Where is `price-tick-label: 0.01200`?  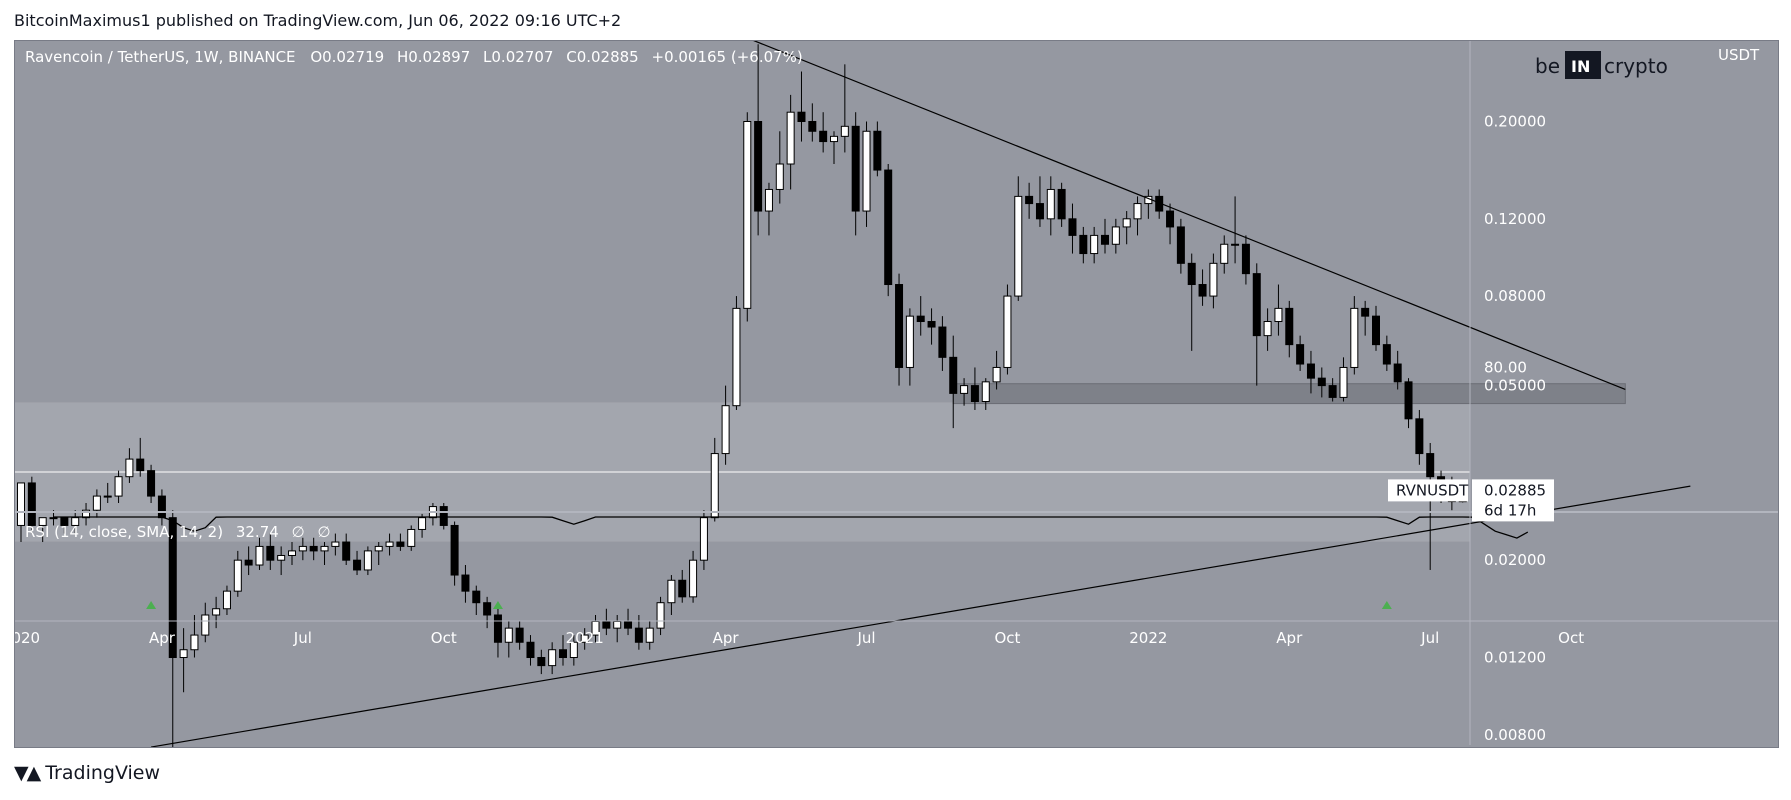 price-tick-label: 0.01200 is located at coordinates (1515, 658).